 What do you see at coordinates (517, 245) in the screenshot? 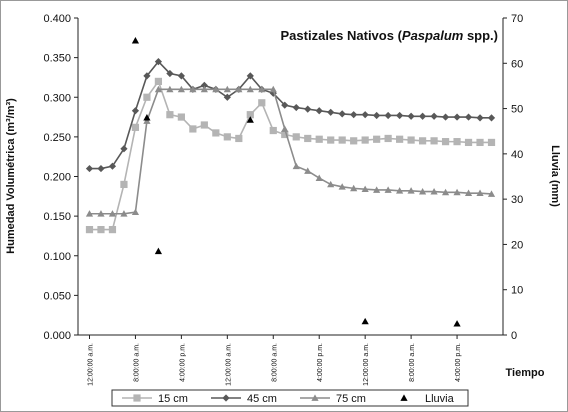
I see `y2-tick-label: 20` at bounding box center [517, 245].